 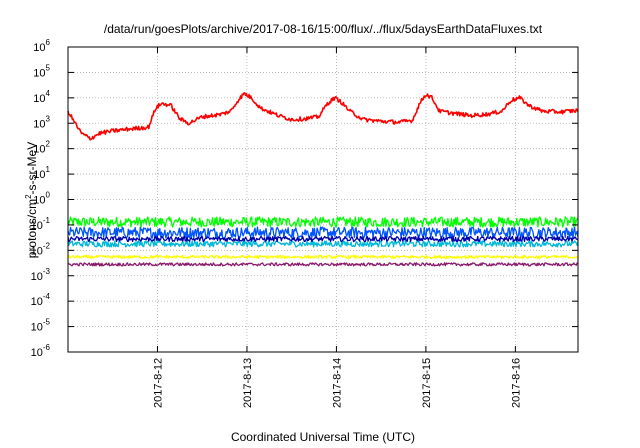 I want to click on y-tick-label: 10², so click(x=41, y=148).